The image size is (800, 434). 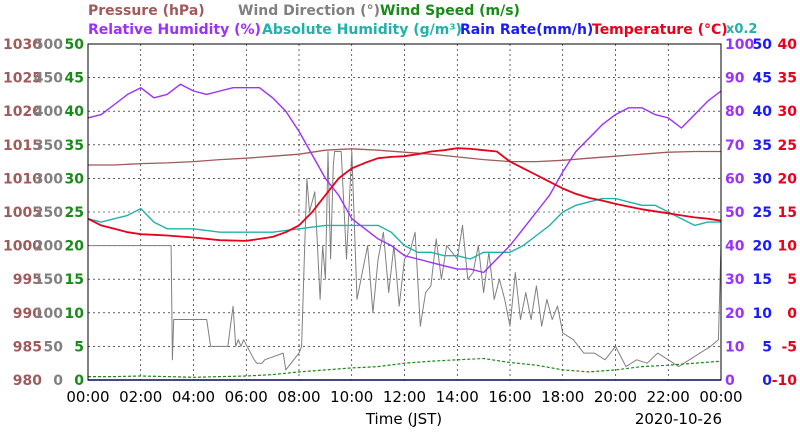 I want to click on y-tick-label: 60, so click(x=735, y=179).